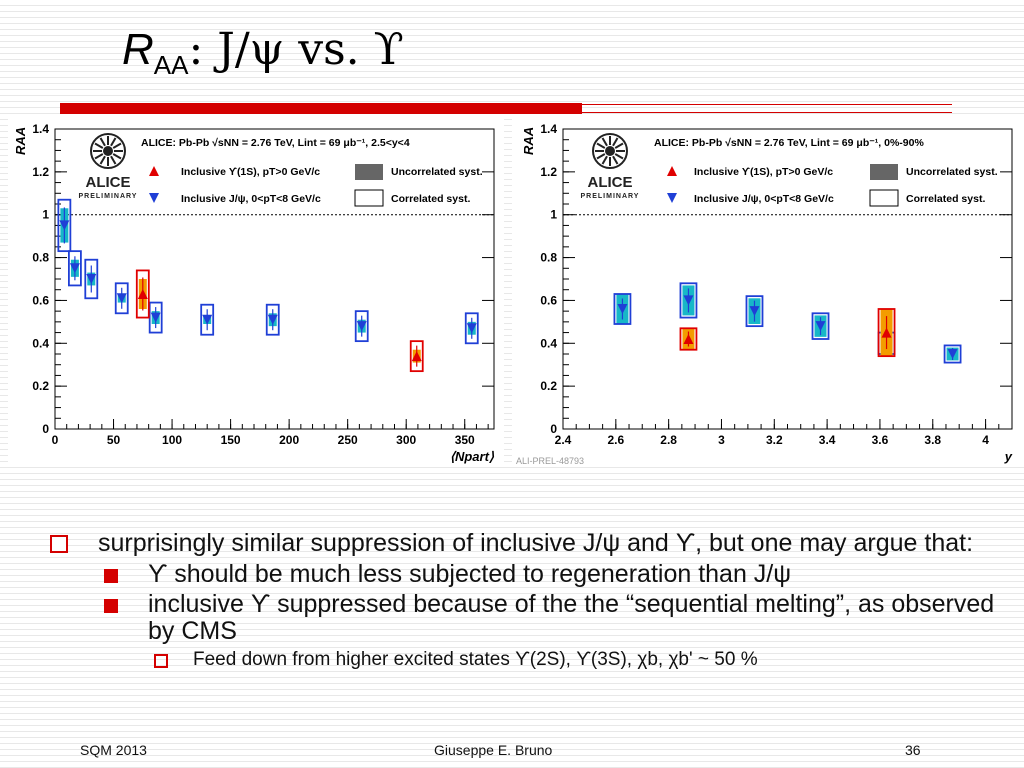  What do you see at coordinates (348, 440) in the screenshot?
I see `x-tick-label: 250` at bounding box center [348, 440].